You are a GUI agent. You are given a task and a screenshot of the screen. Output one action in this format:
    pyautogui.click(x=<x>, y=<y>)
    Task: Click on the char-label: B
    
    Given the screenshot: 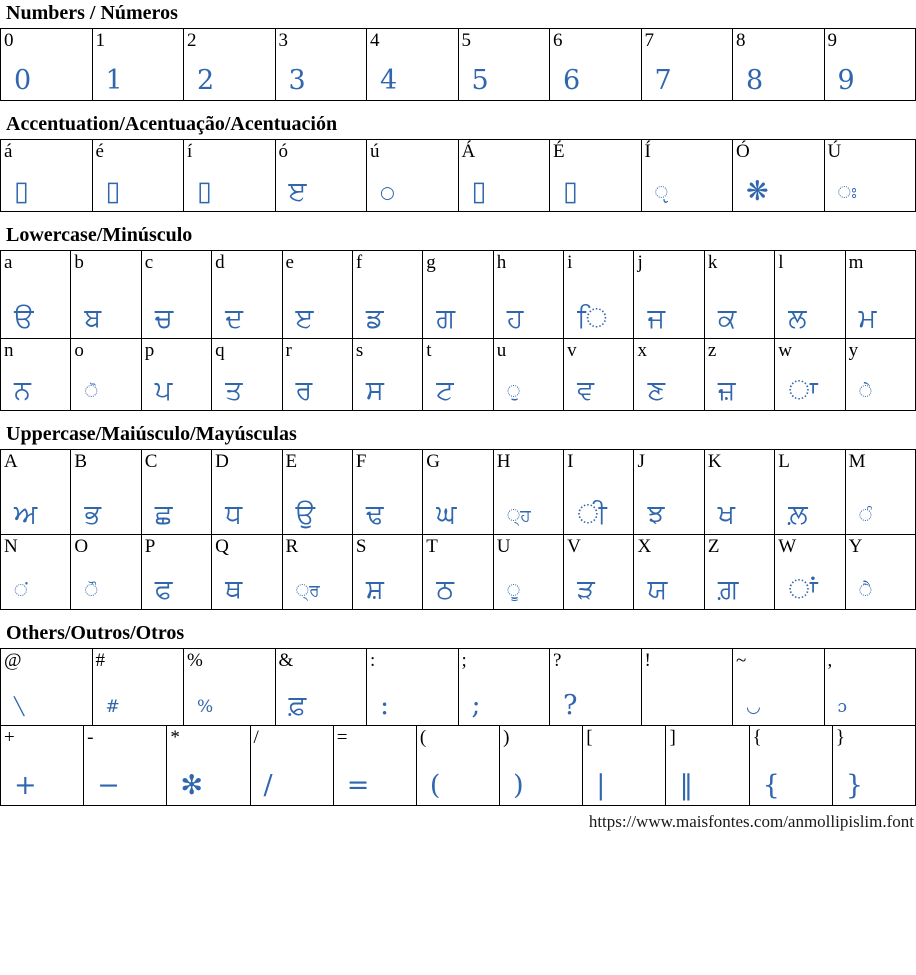 What is the action you would take?
    pyautogui.click(x=81, y=461)
    